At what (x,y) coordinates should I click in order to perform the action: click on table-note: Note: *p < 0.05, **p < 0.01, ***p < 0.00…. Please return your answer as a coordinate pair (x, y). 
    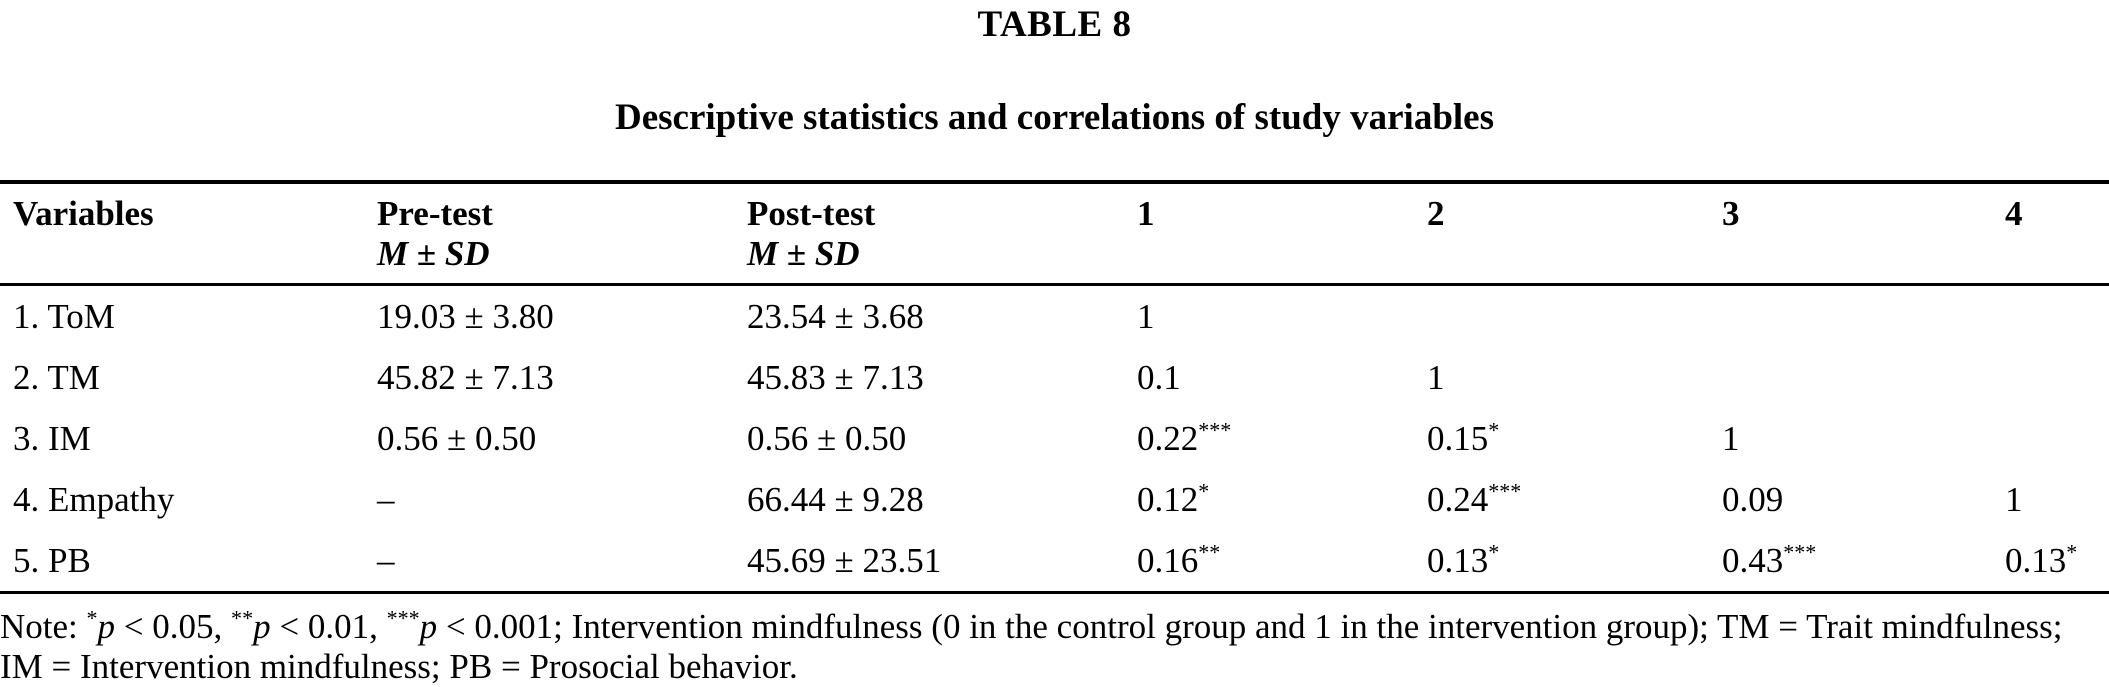
    Looking at the image, I should click on (1054, 647).